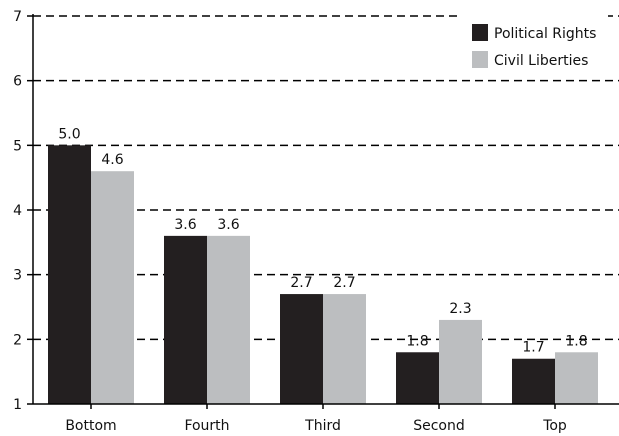 Image resolution: width=619 pixels, height=436 pixels. What do you see at coordinates (112, 160) in the screenshot?
I see `data-label: 4.6` at bounding box center [112, 160].